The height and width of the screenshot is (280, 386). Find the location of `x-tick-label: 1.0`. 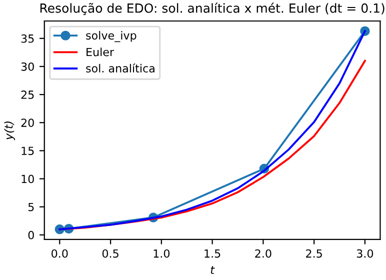

x-tick-label: 1.0 is located at coordinates (162, 253).